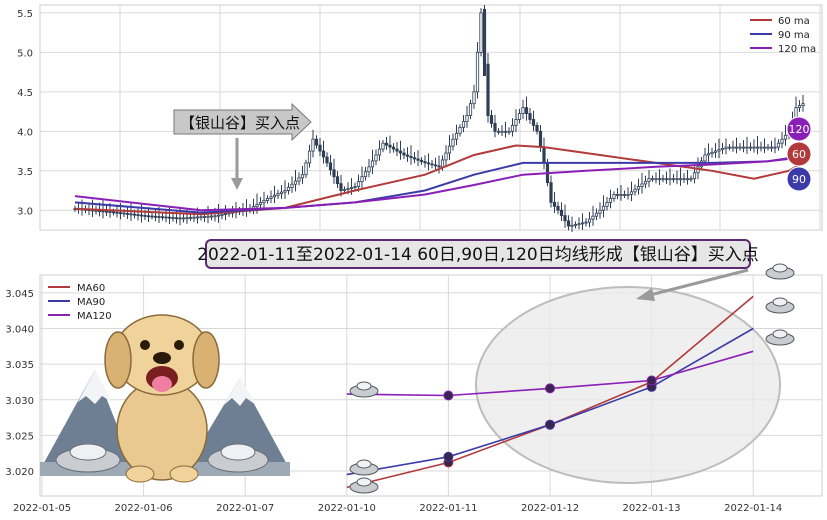  Describe the element at coordinates (692, 284) in the screenshot. I see `ellipse-pointer-arrow` at that location.